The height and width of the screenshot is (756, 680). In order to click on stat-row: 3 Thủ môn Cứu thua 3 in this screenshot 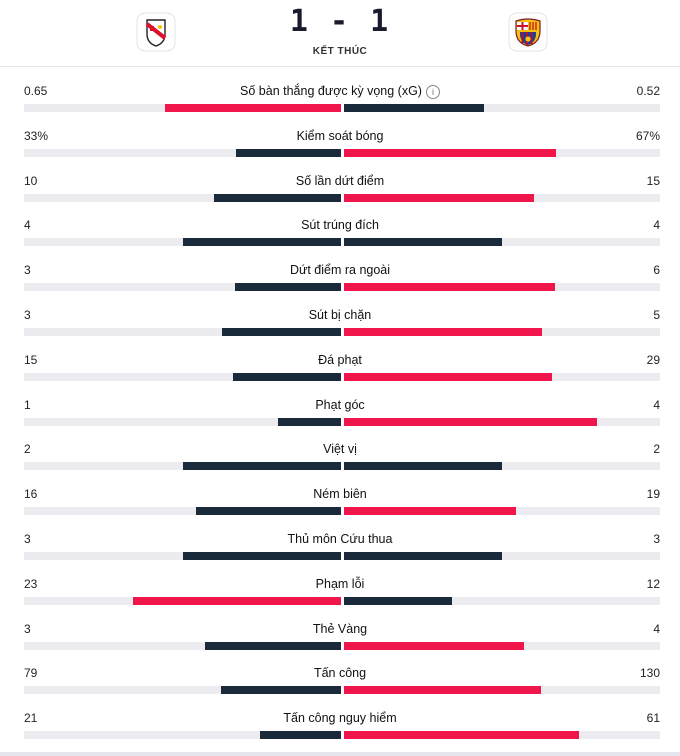, I will do `click(340, 537)`.